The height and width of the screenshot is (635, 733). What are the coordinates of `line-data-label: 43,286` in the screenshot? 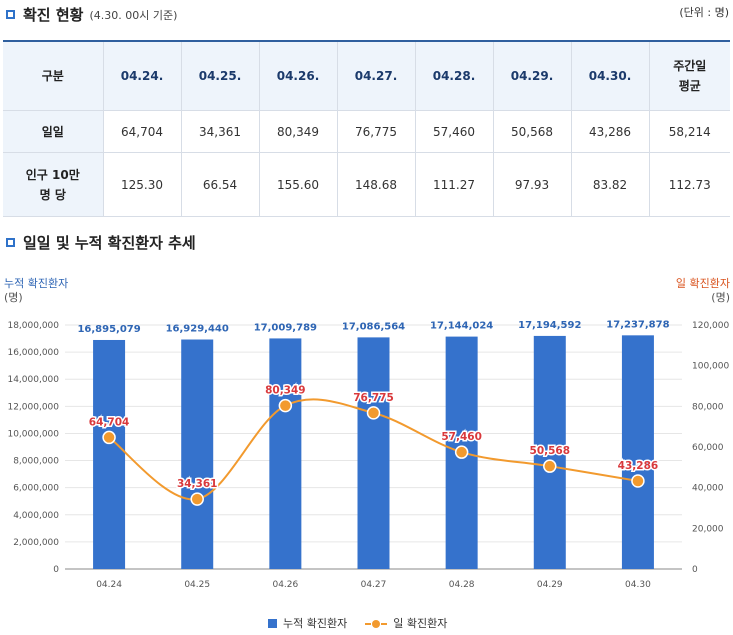 It's located at (638, 466).